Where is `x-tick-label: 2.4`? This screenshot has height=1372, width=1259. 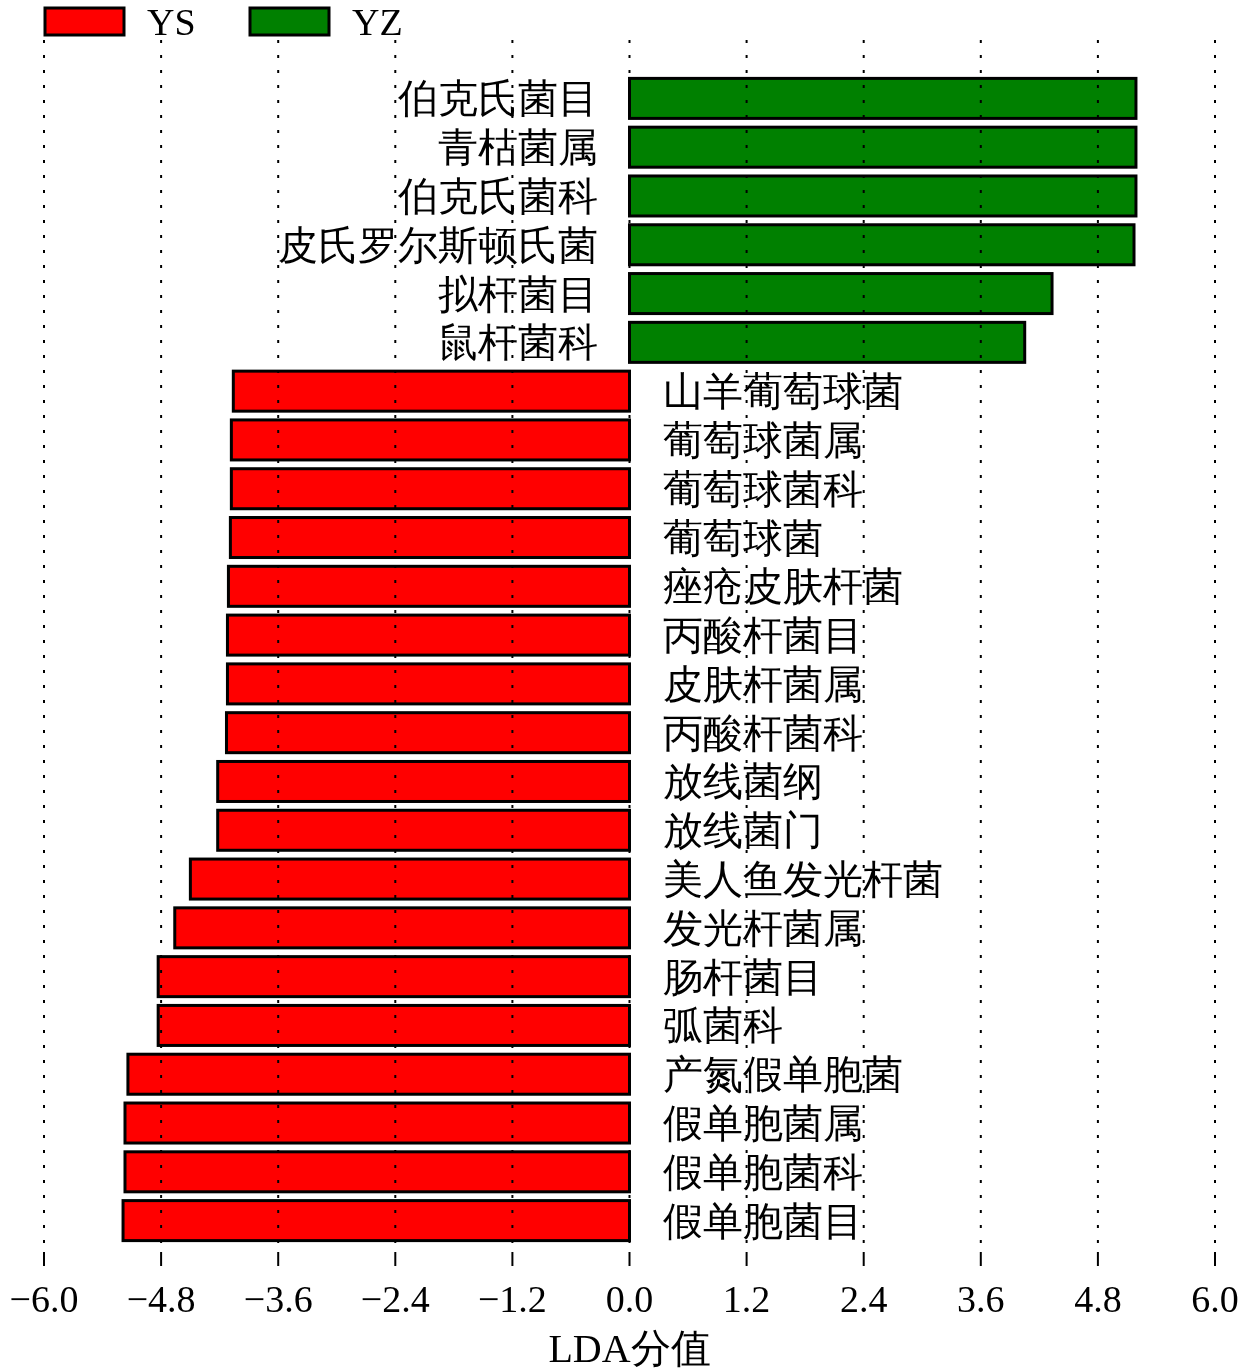
x-tick-label: 2.4 is located at coordinates (863, 1299).